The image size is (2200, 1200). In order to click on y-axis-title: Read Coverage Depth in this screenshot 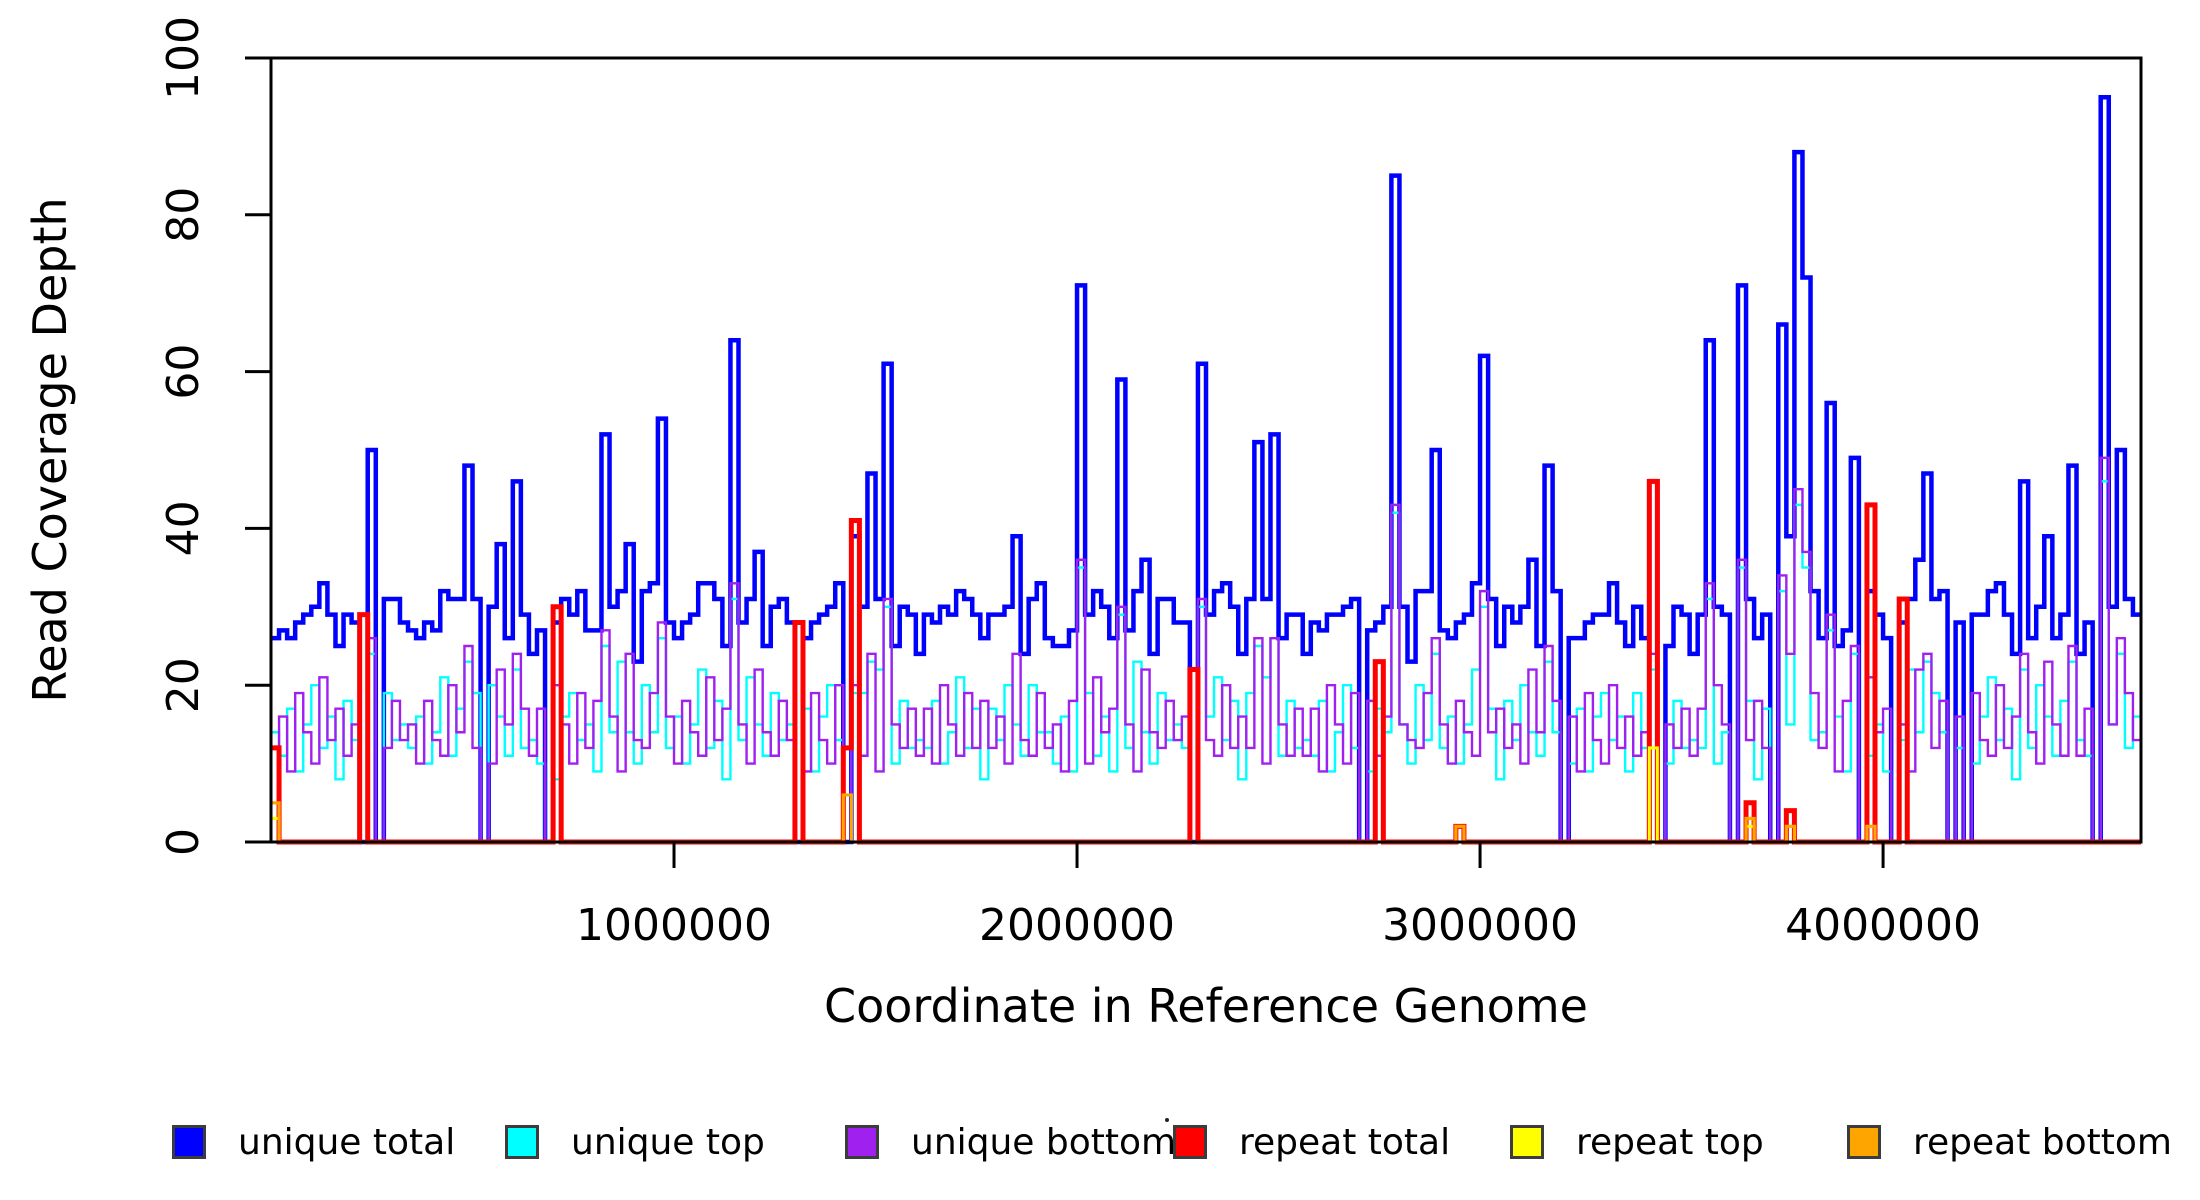, I will do `click(50, 449)`.